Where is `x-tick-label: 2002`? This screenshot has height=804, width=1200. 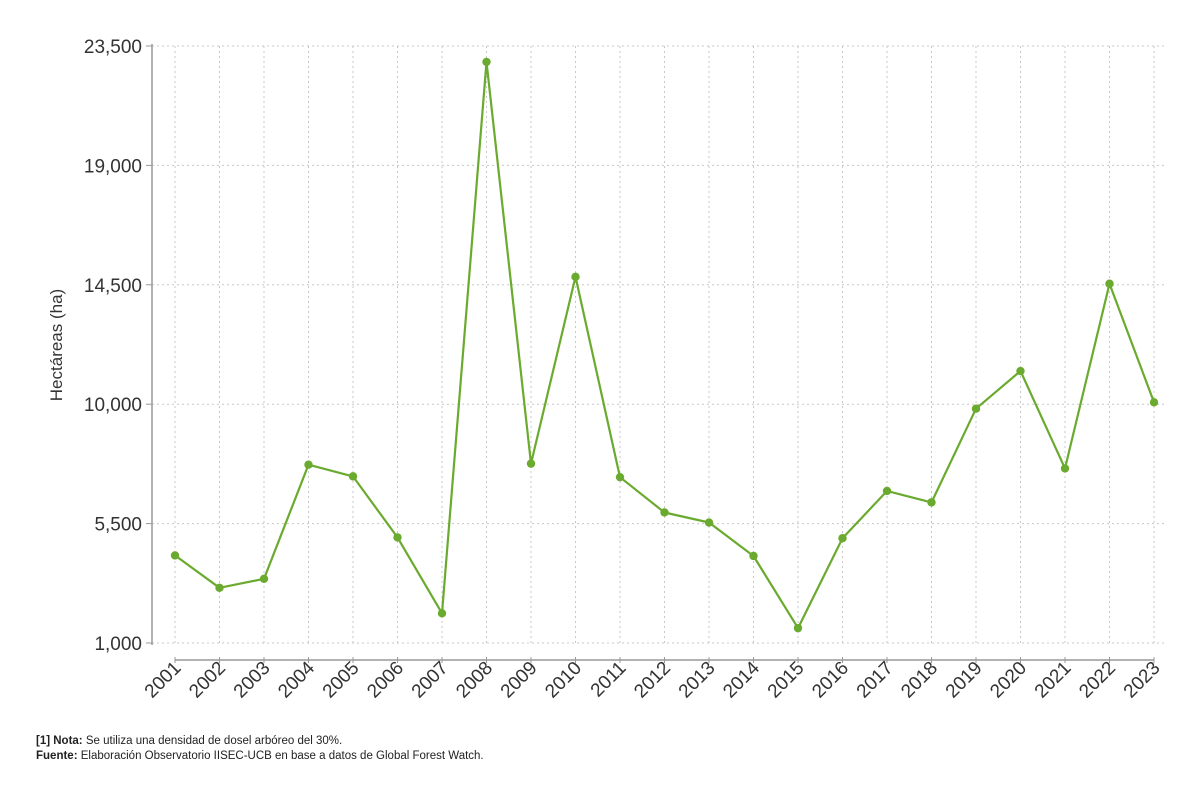
x-tick-label: 2002 is located at coordinates (207, 680).